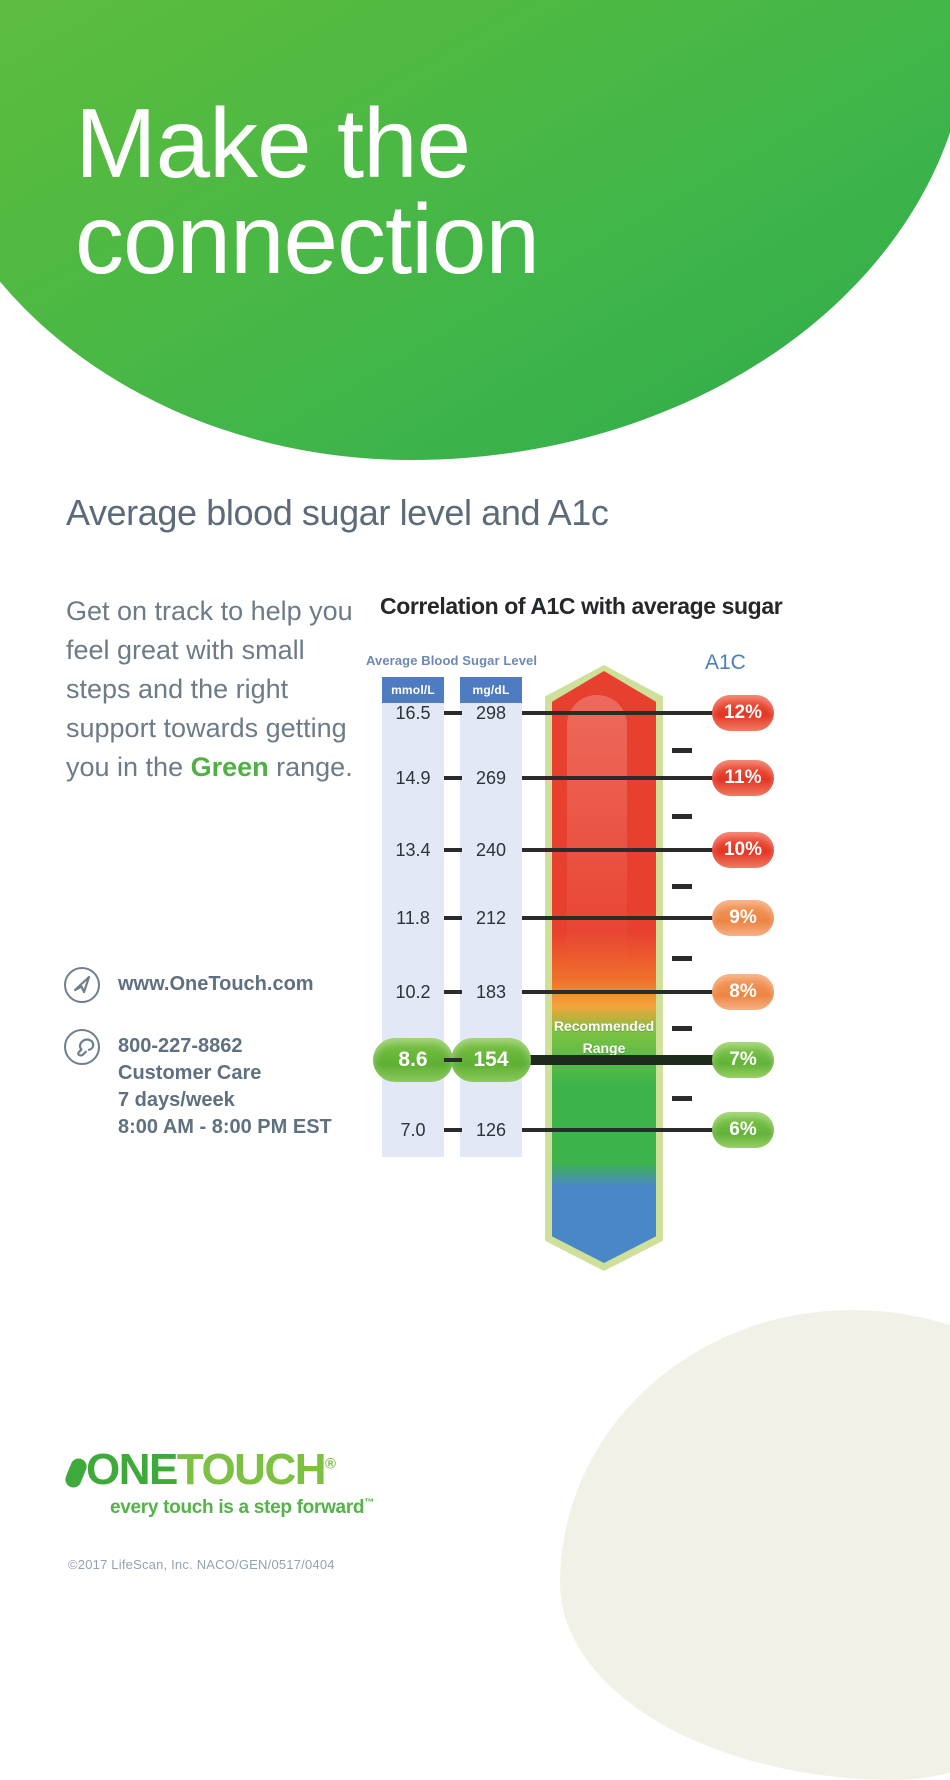  Describe the element at coordinates (622, 1060) in the screenshot. I see `connector-line-highlight` at that location.